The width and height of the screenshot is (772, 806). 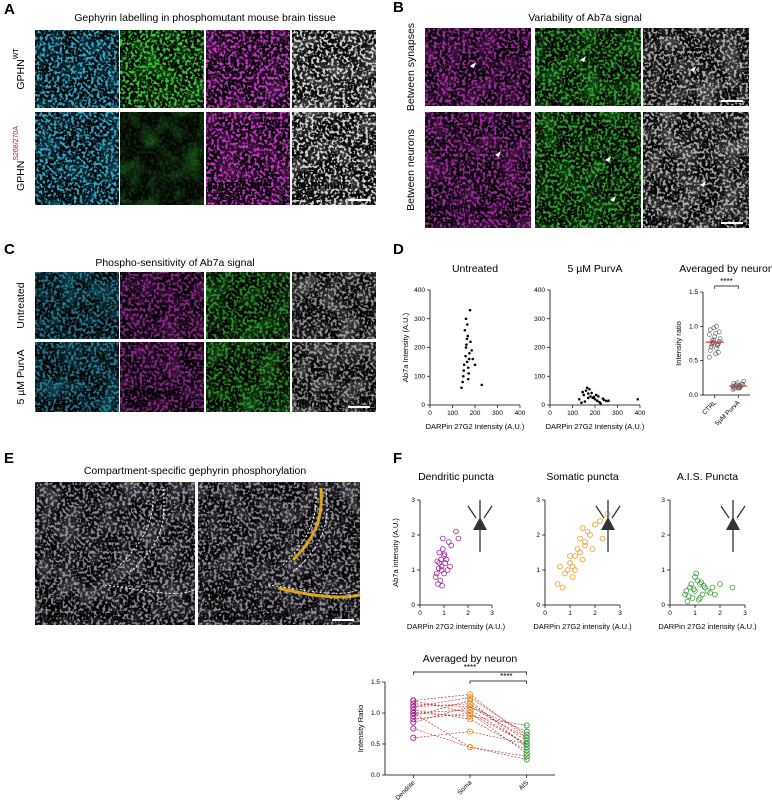 What do you see at coordinates (538, 500) in the screenshot?
I see `y-tick-label: 3` at bounding box center [538, 500].